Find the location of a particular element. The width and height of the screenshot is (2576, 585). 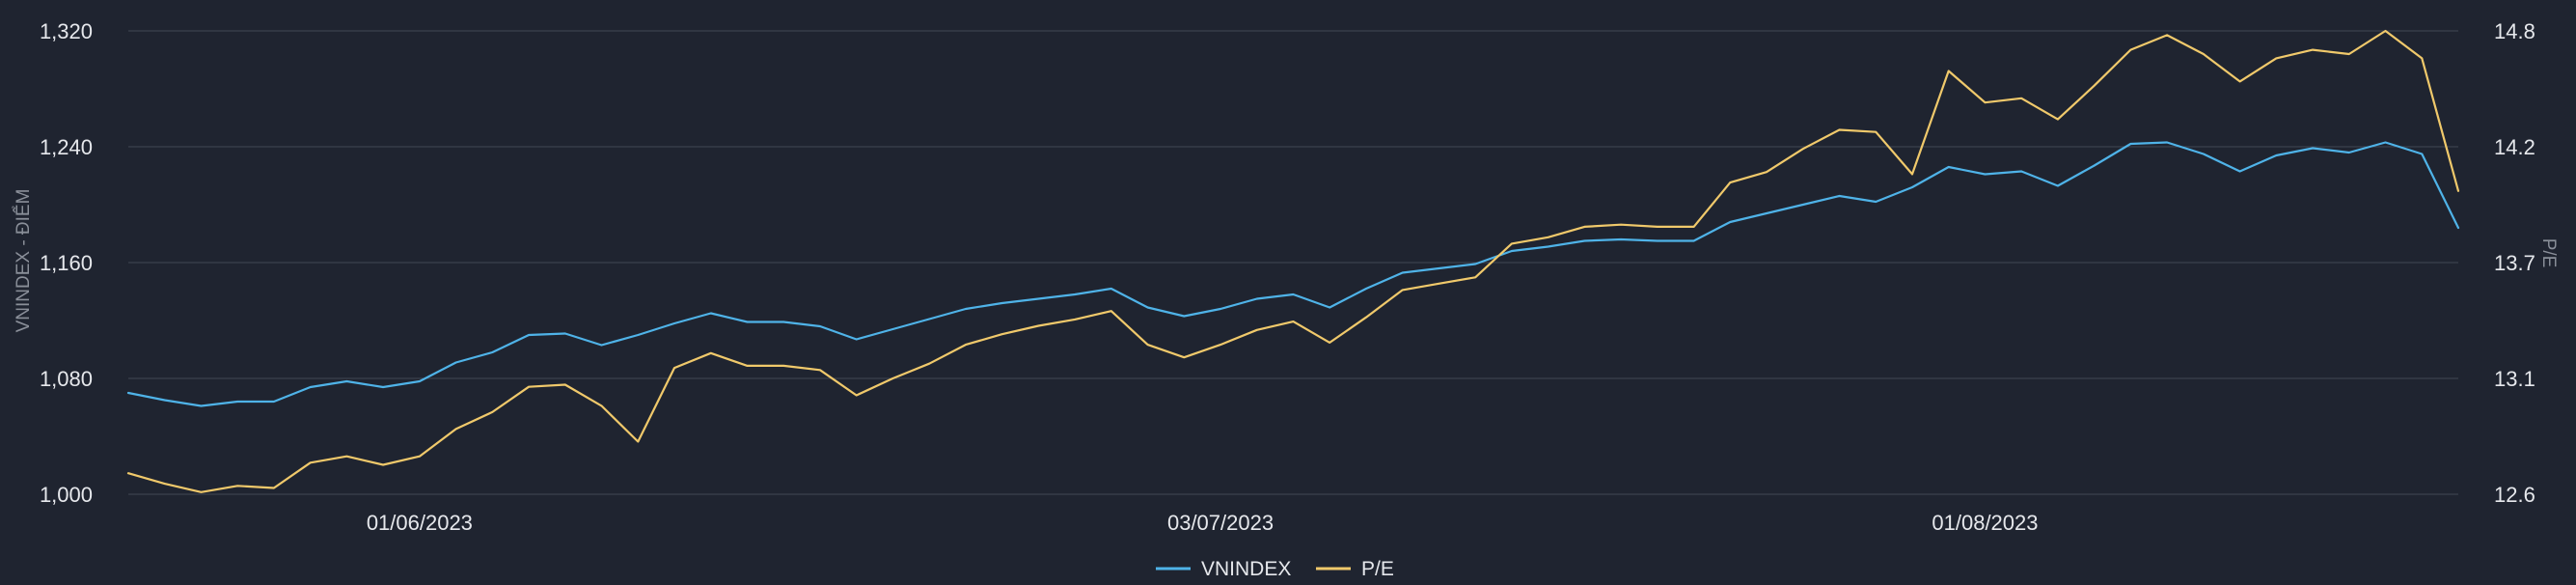

left-axis-title: VNINDEX - ĐIỂM is located at coordinates (23, 261).